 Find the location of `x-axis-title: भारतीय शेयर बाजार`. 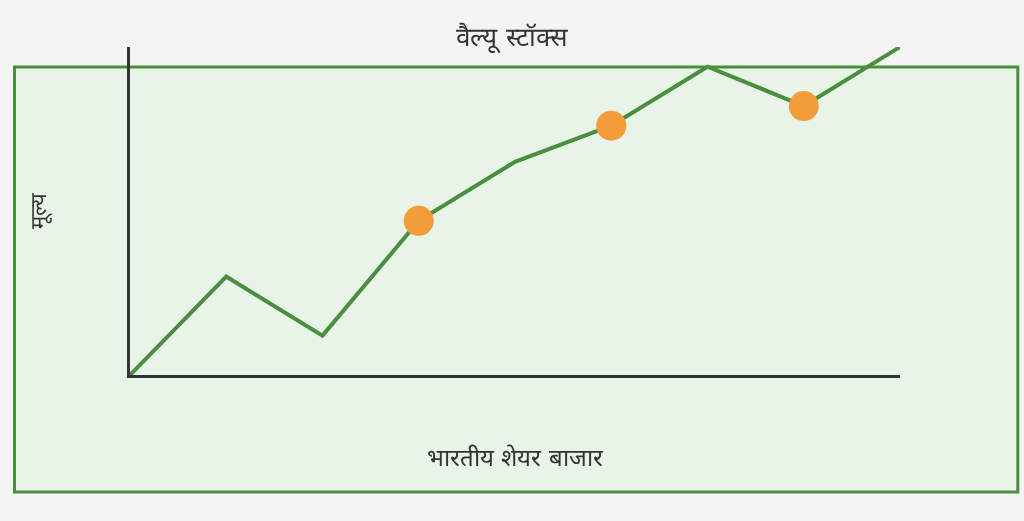

x-axis-title: भारतीय शेयर बाजार is located at coordinates (515, 457).